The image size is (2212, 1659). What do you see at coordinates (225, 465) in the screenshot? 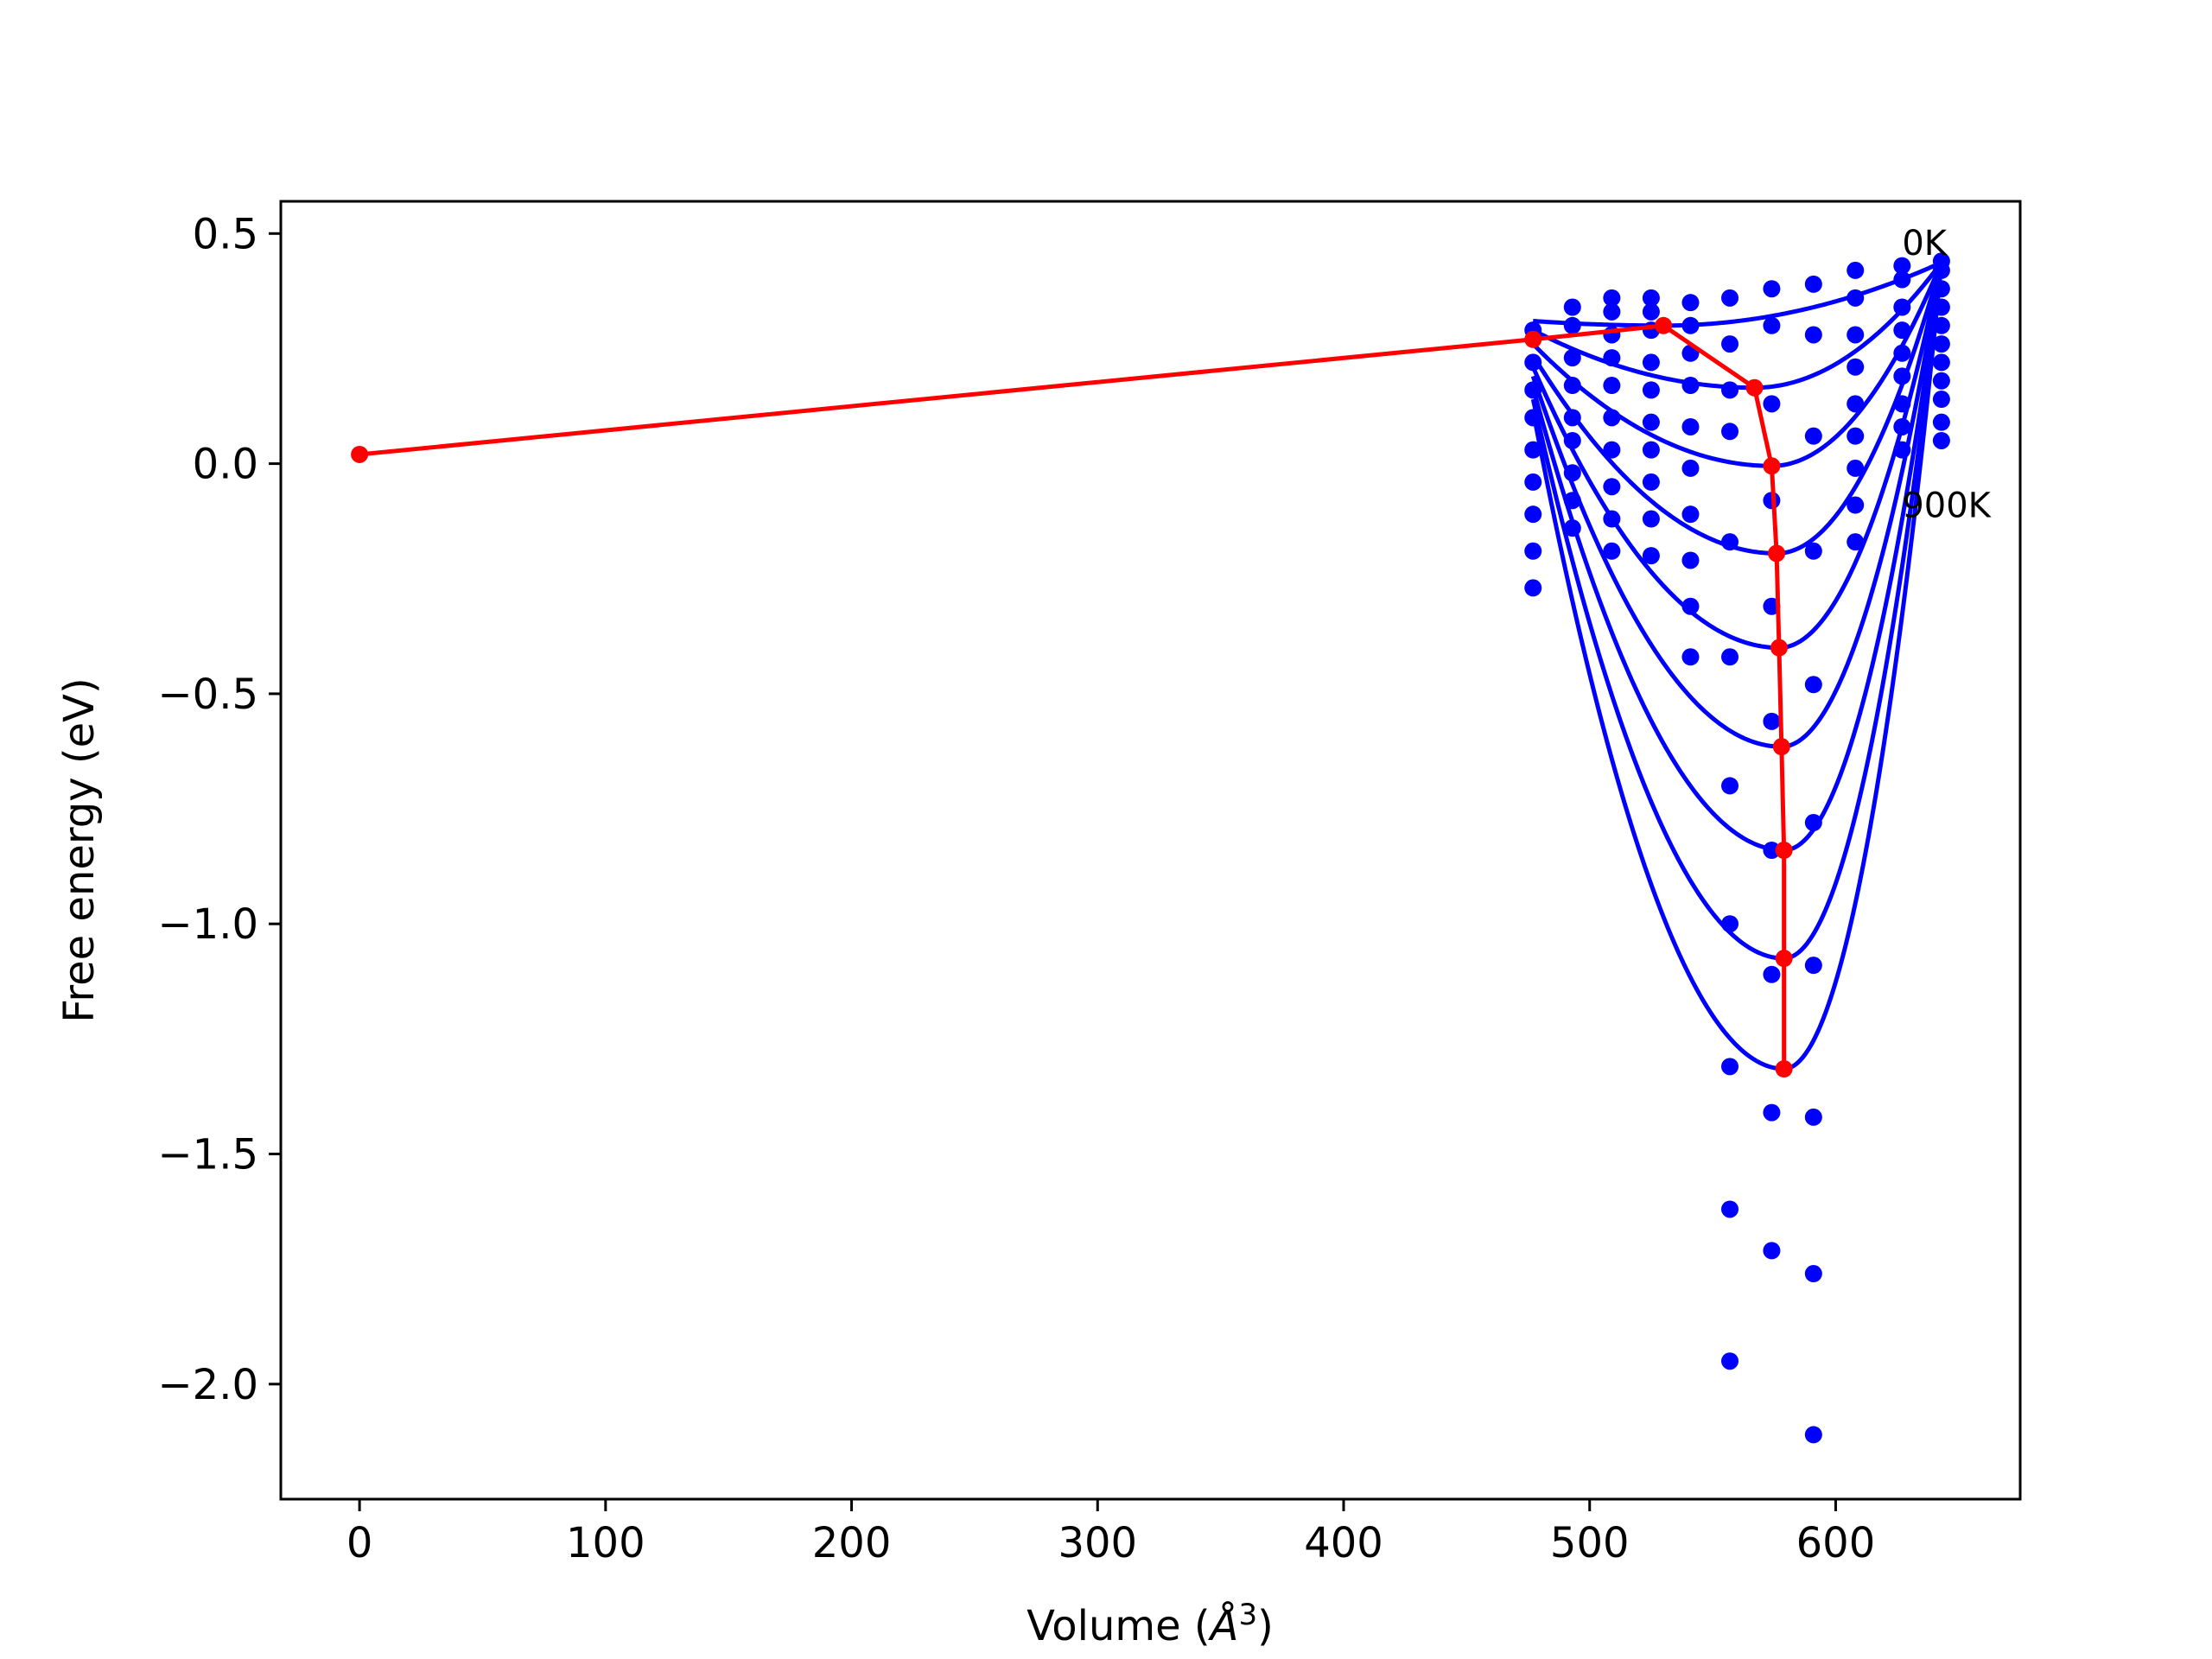
I see `y-tick-label: 0.0` at bounding box center [225, 465].